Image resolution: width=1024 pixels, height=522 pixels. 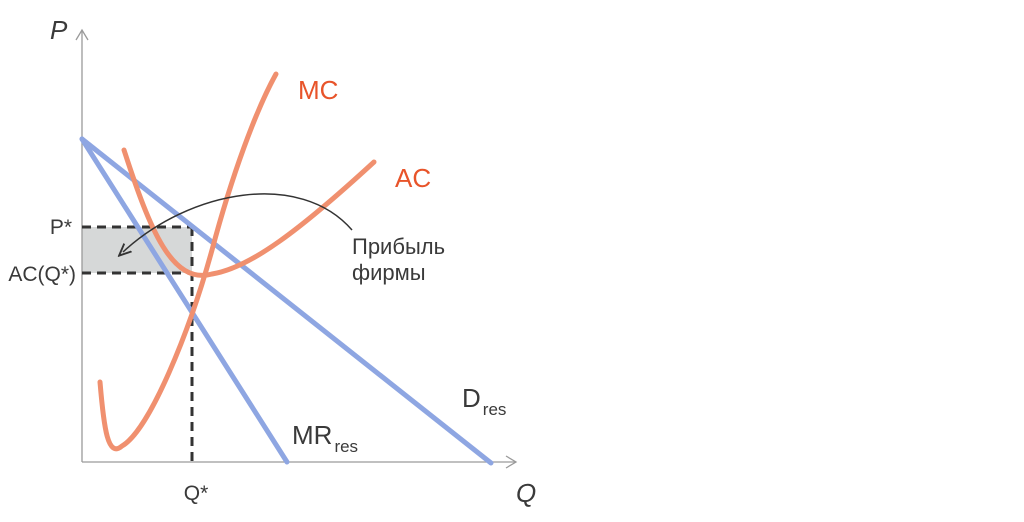 What do you see at coordinates (389, 272) in the screenshot?
I see `profit-annotation-line2: фирмы` at bounding box center [389, 272].